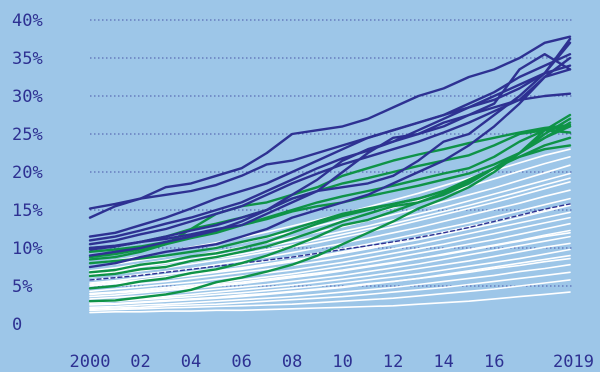 The image size is (600, 372). What do you see at coordinates (443, 362) in the screenshot?
I see `x-tick-label: 14` at bounding box center [443, 362].